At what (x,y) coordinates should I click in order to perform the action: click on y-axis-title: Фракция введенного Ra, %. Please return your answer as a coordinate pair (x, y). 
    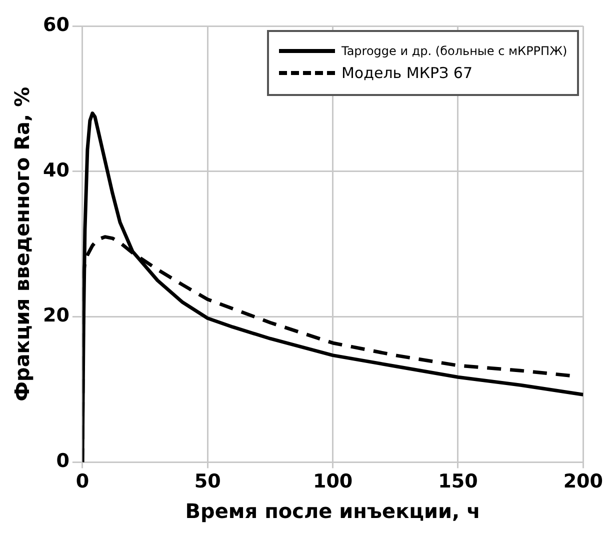
    Looking at the image, I should click on (22, 244).